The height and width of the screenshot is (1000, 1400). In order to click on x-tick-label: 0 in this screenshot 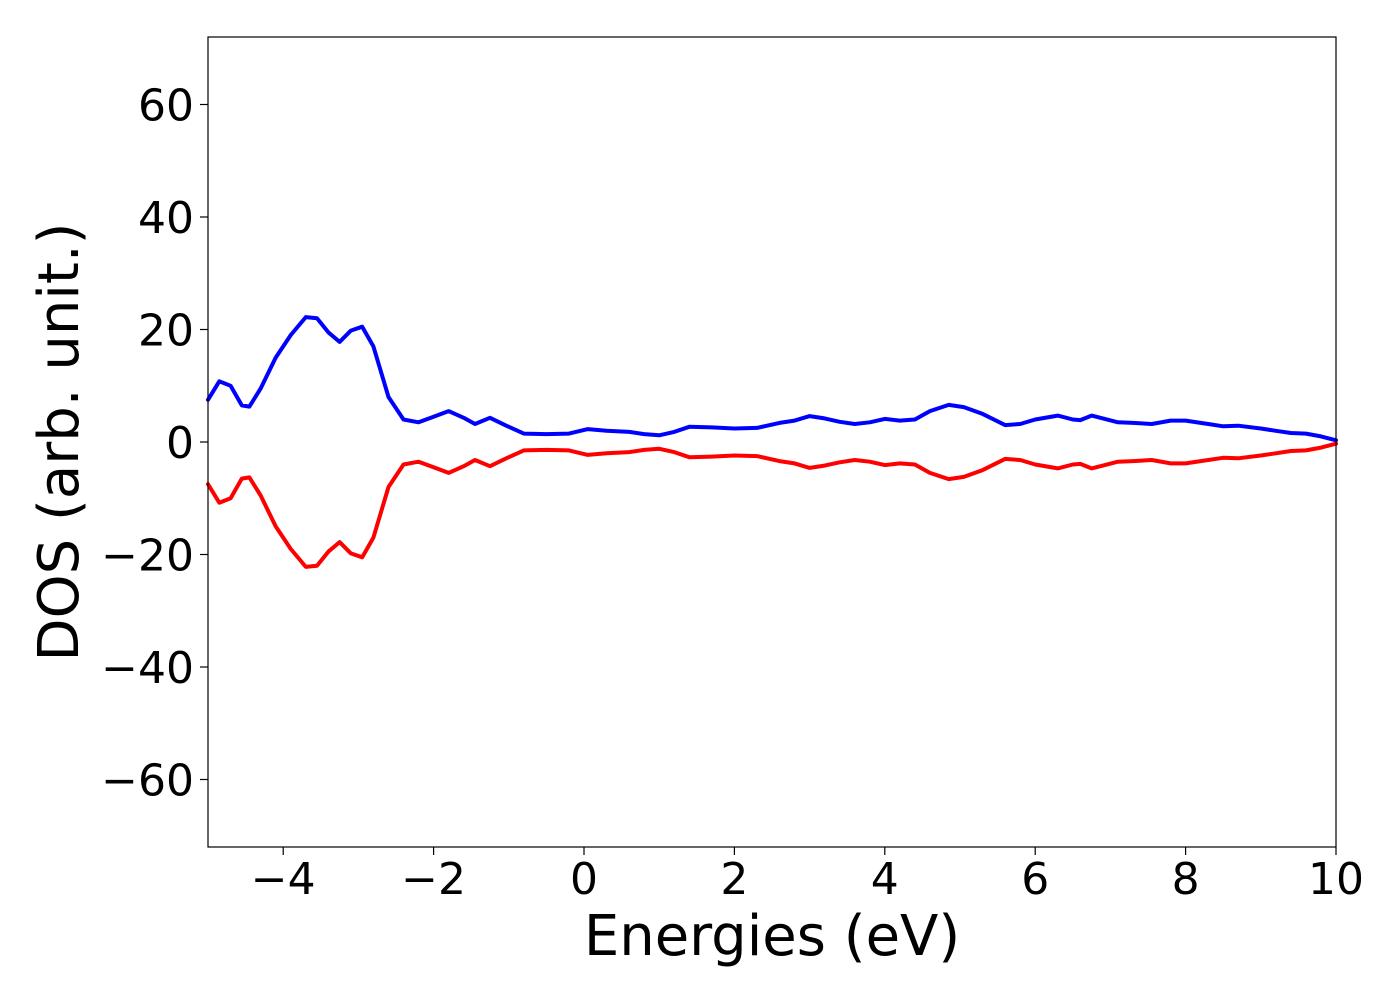, I will do `click(584, 879)`.